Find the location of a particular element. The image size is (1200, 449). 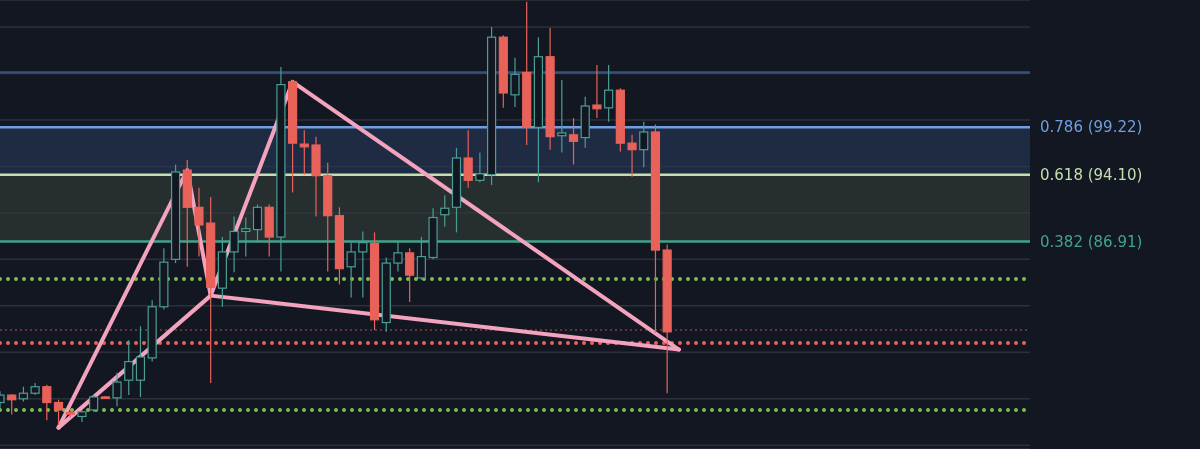

ref-line-label: 0.382 (86.91) is located at coordinates (1091, 241).